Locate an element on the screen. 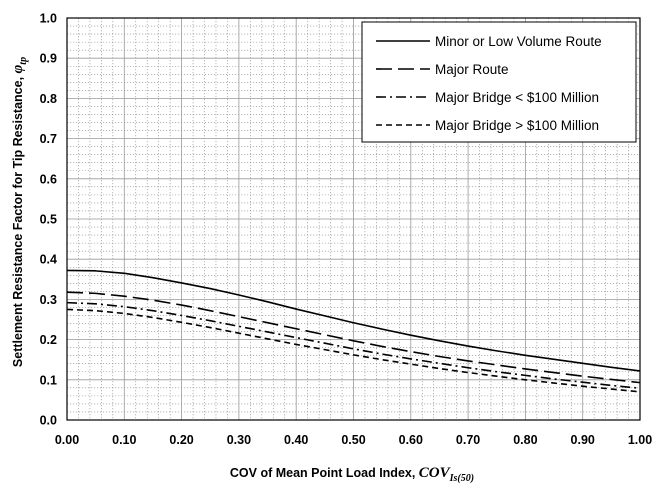 This screenshot has height=495, width=662. y-tick-labels: 0.0 0.1 0.2 0.3 0.4 0.5 0.6 0.7 0.8 0.9 1.0 is located at coordinates (48, 220).